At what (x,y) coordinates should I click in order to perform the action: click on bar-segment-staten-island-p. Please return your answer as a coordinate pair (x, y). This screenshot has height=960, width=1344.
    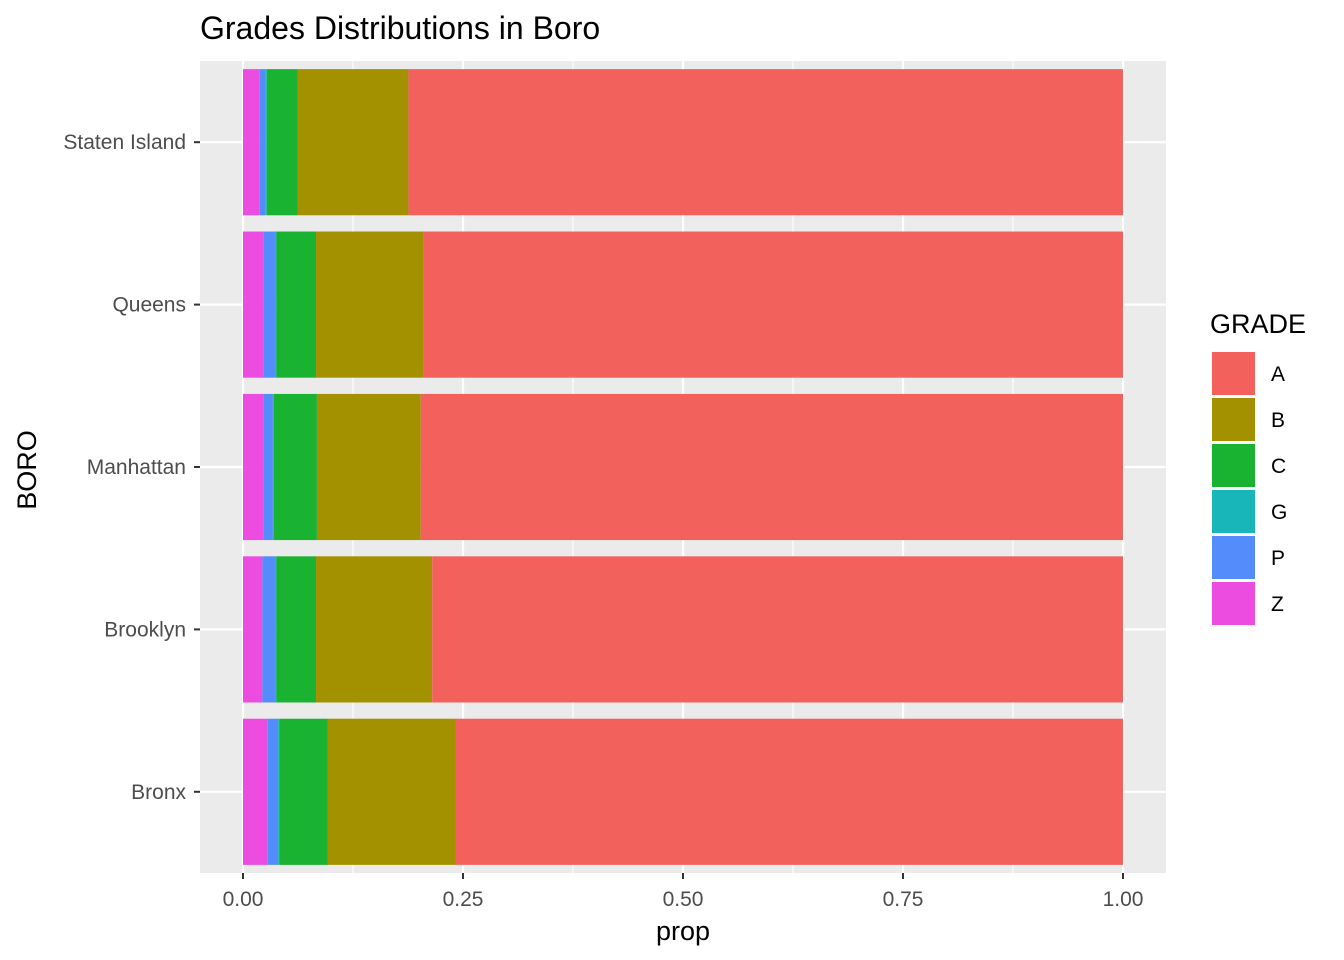
    Looking at the image, I should click on (262, 142).